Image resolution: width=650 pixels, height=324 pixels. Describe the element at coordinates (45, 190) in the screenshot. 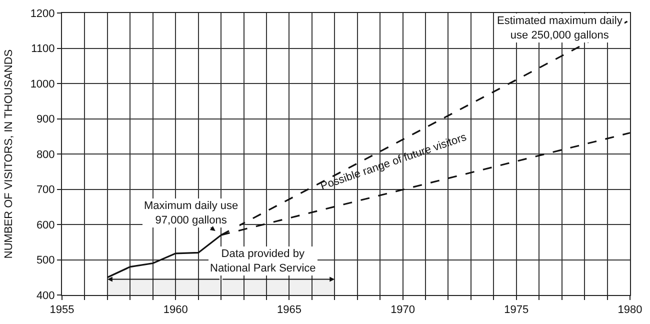

I see `y-tick-label: 700` at that location.